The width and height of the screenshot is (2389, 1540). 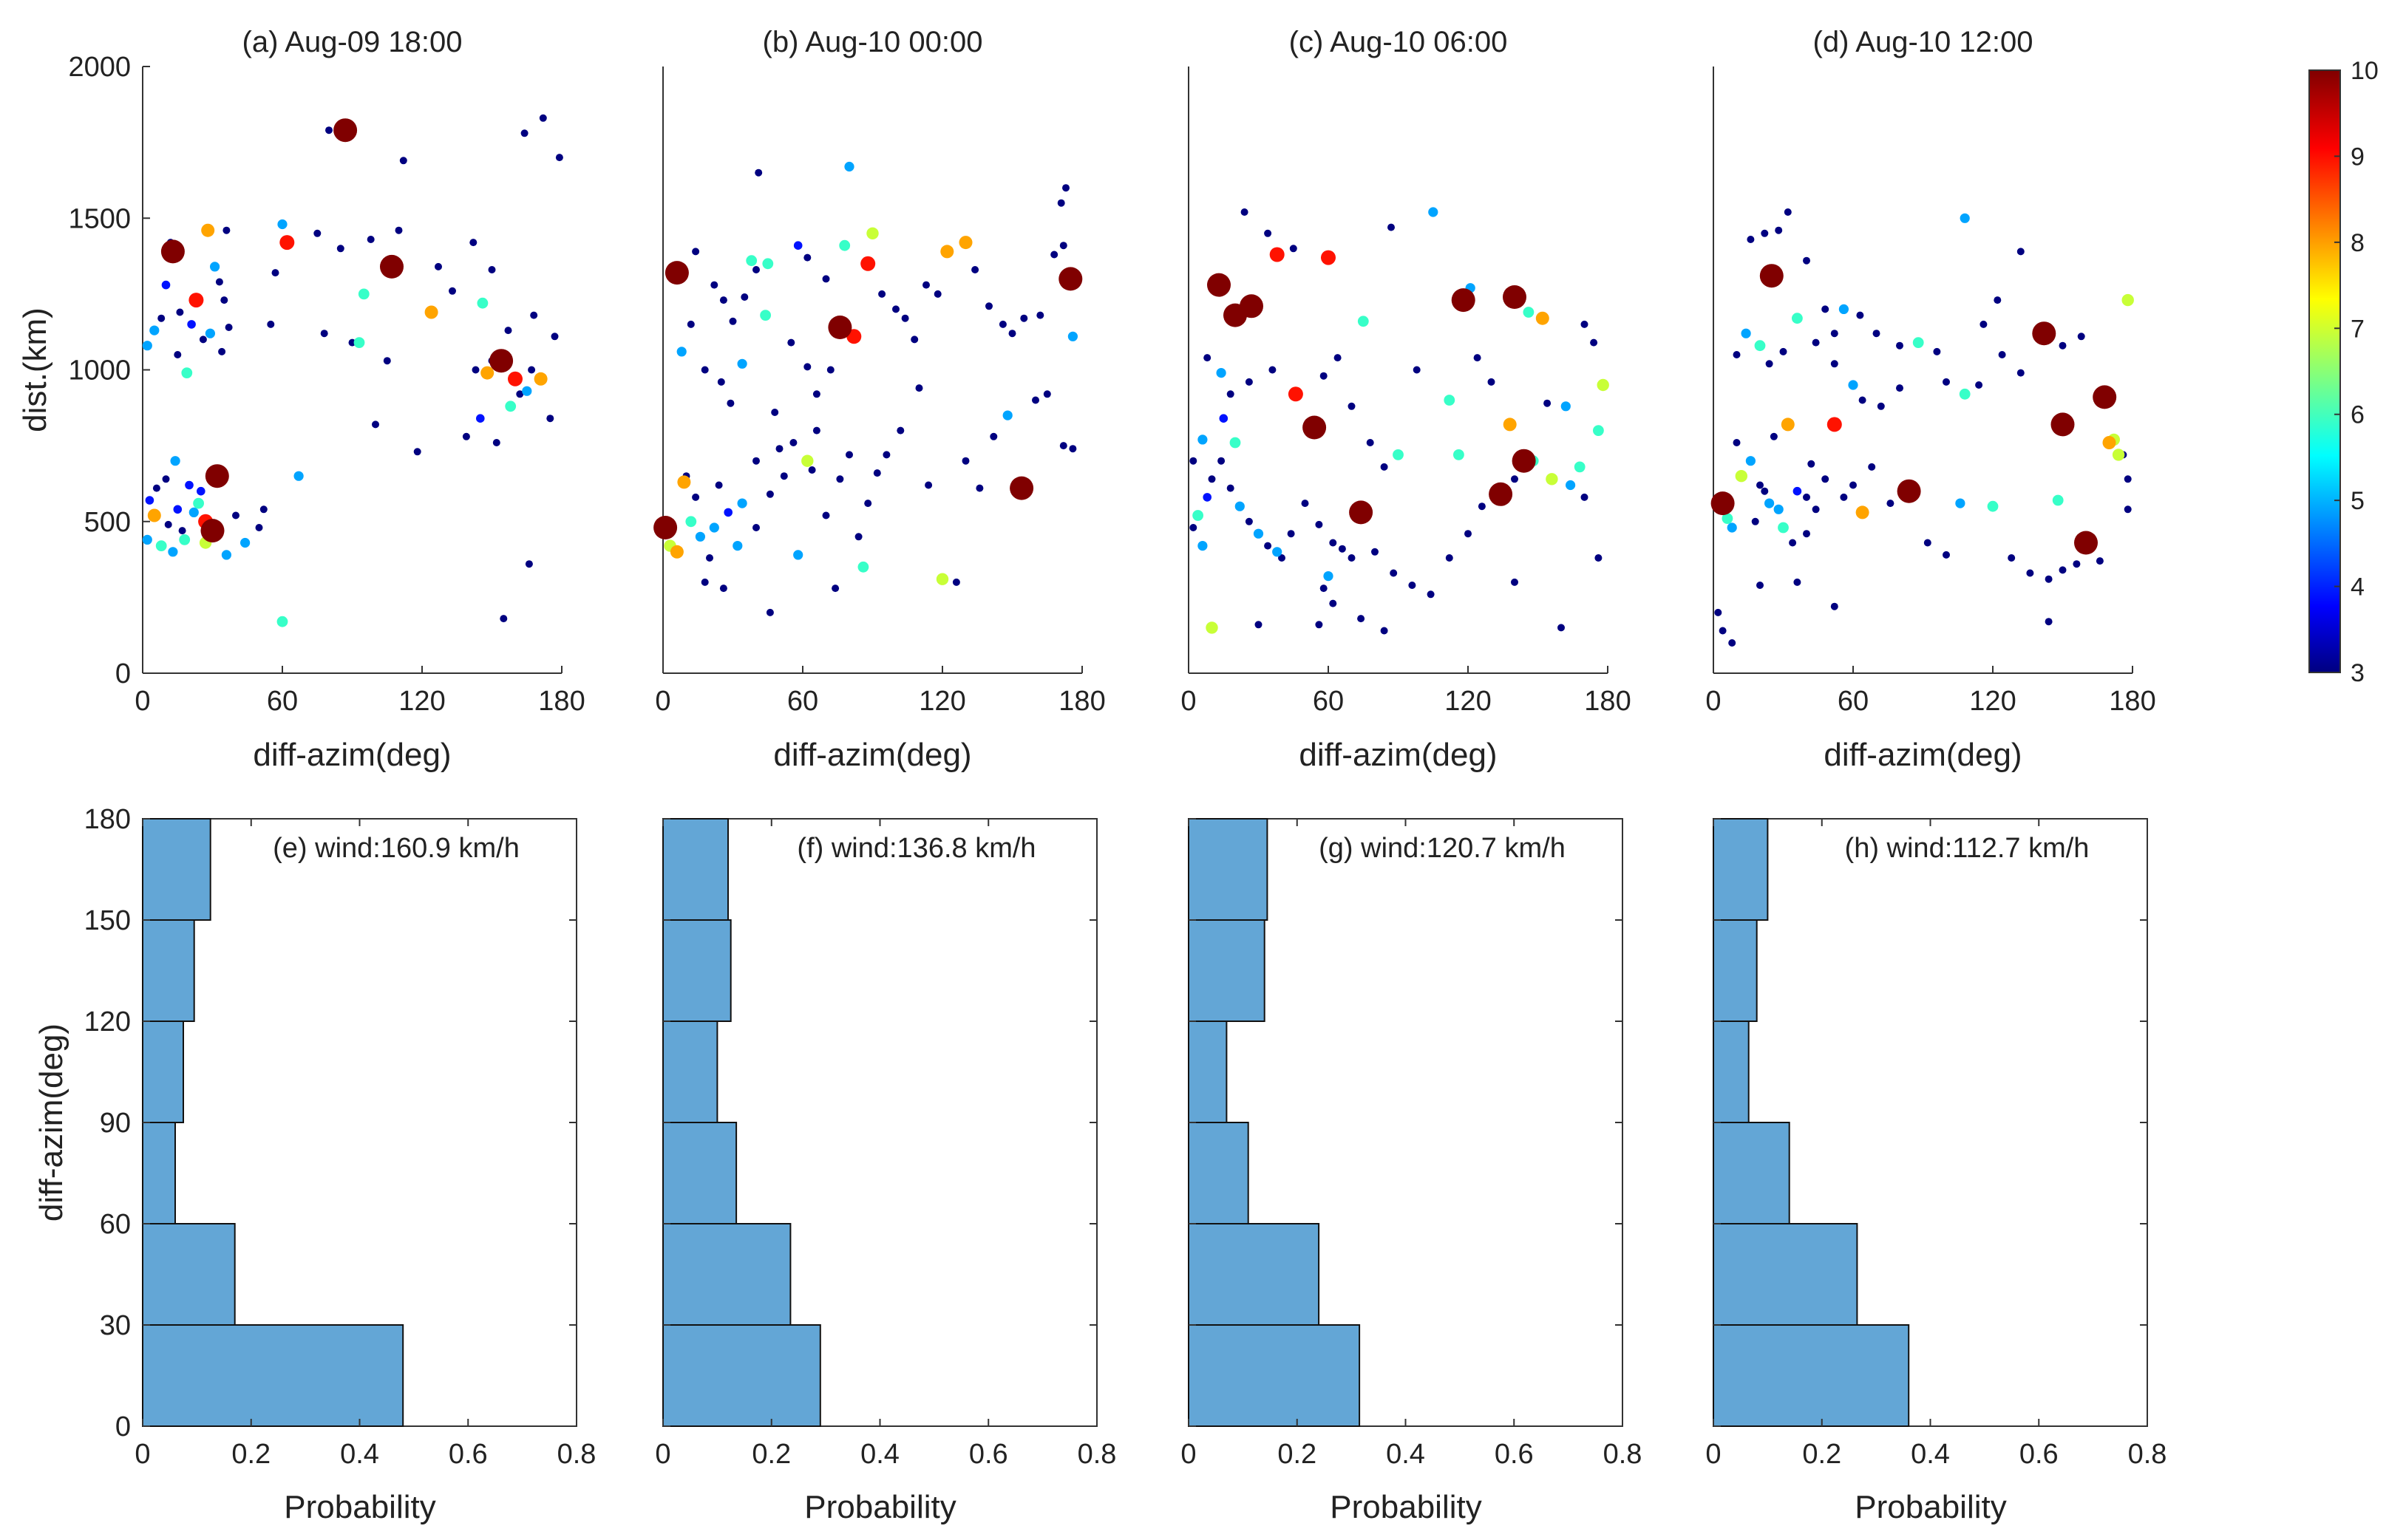 I want to click on x-tick-label: 120, so click(x=1467, y=701).